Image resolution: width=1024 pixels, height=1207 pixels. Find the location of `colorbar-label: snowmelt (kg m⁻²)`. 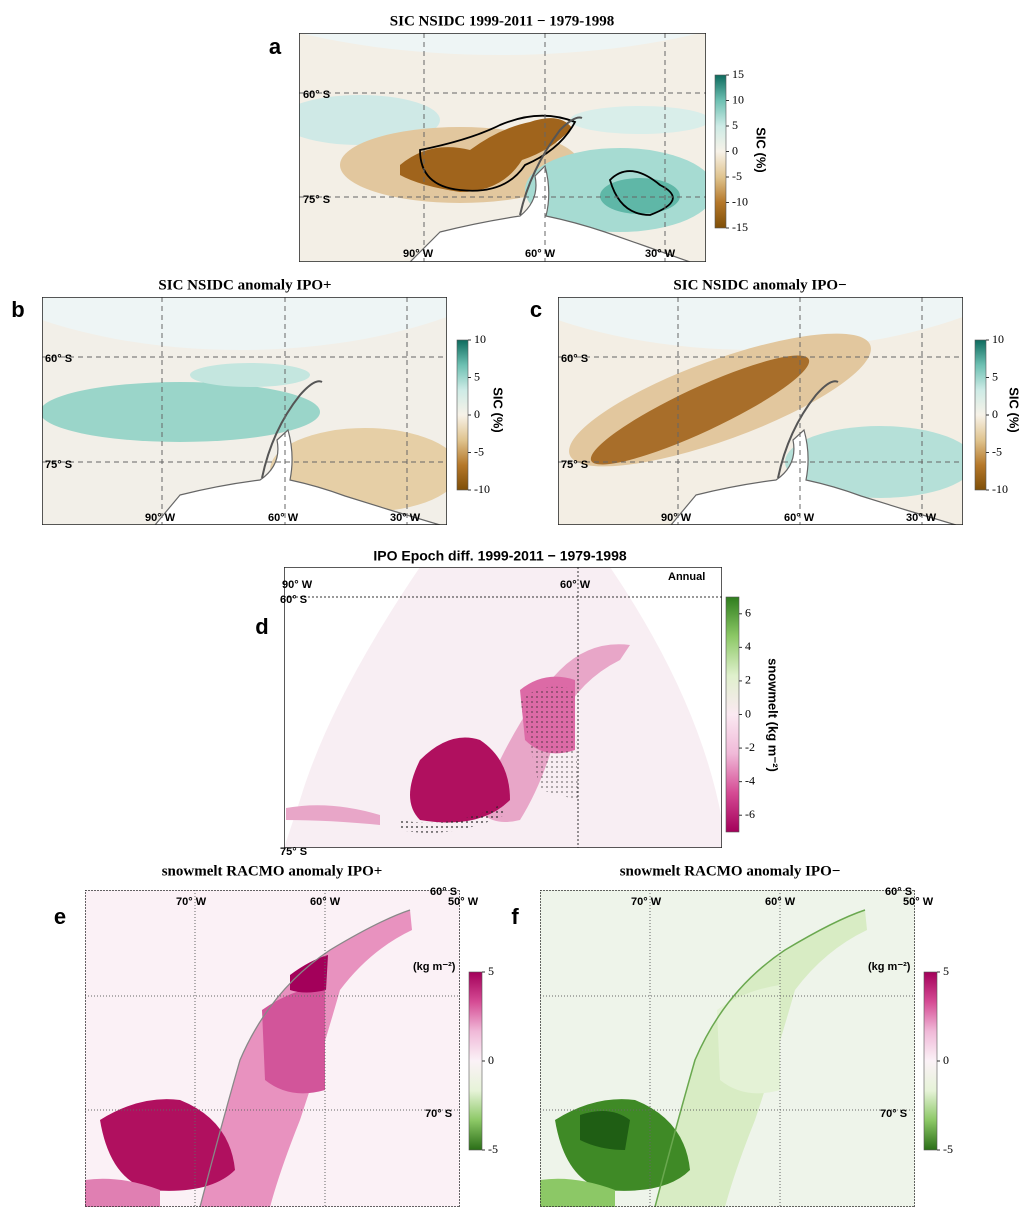

colorbar-label: snowmelt (kg m⁻²) is located at coordinates (773, 715).